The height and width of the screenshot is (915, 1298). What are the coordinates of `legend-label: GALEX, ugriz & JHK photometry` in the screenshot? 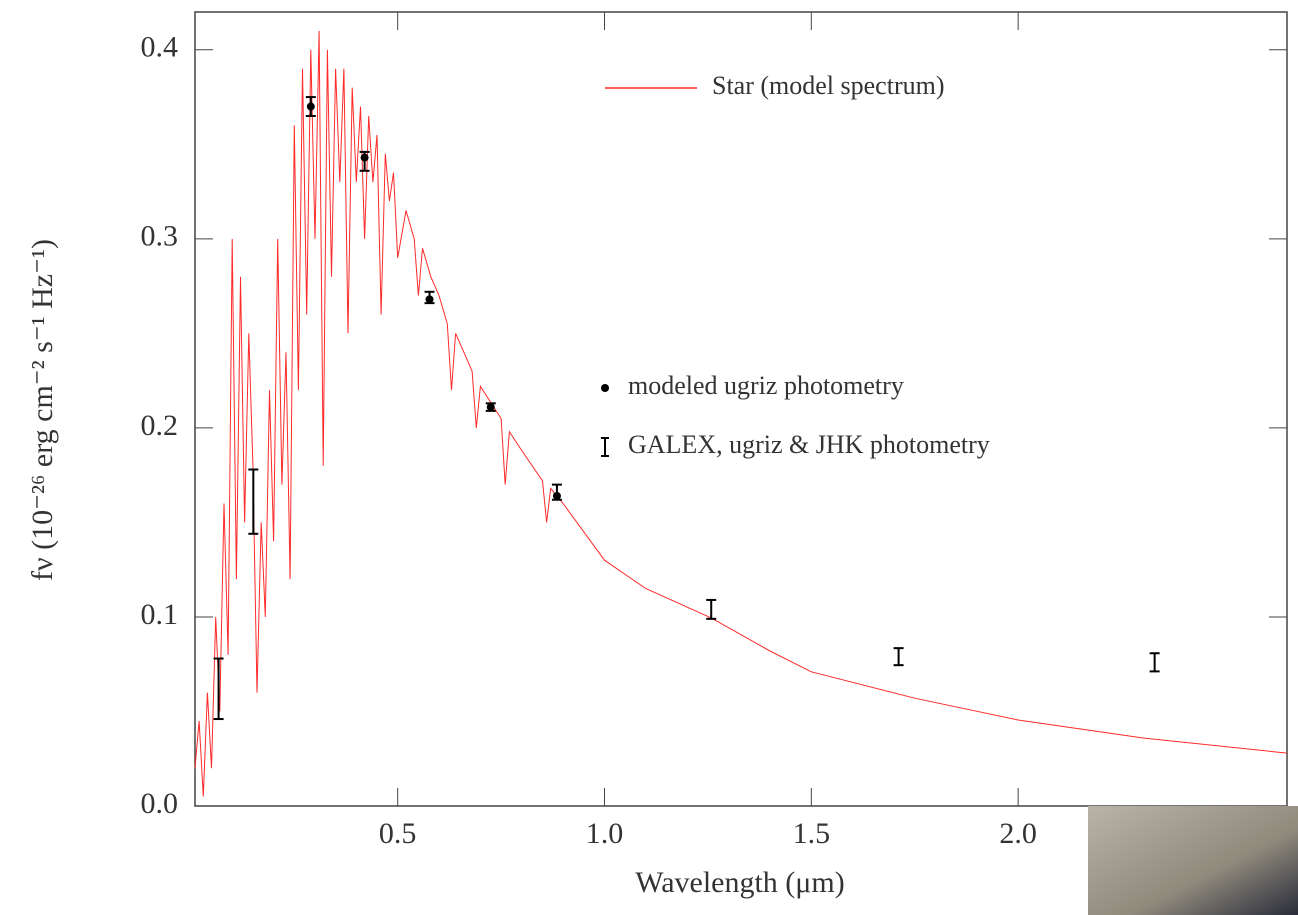 It's located at (809, 444).